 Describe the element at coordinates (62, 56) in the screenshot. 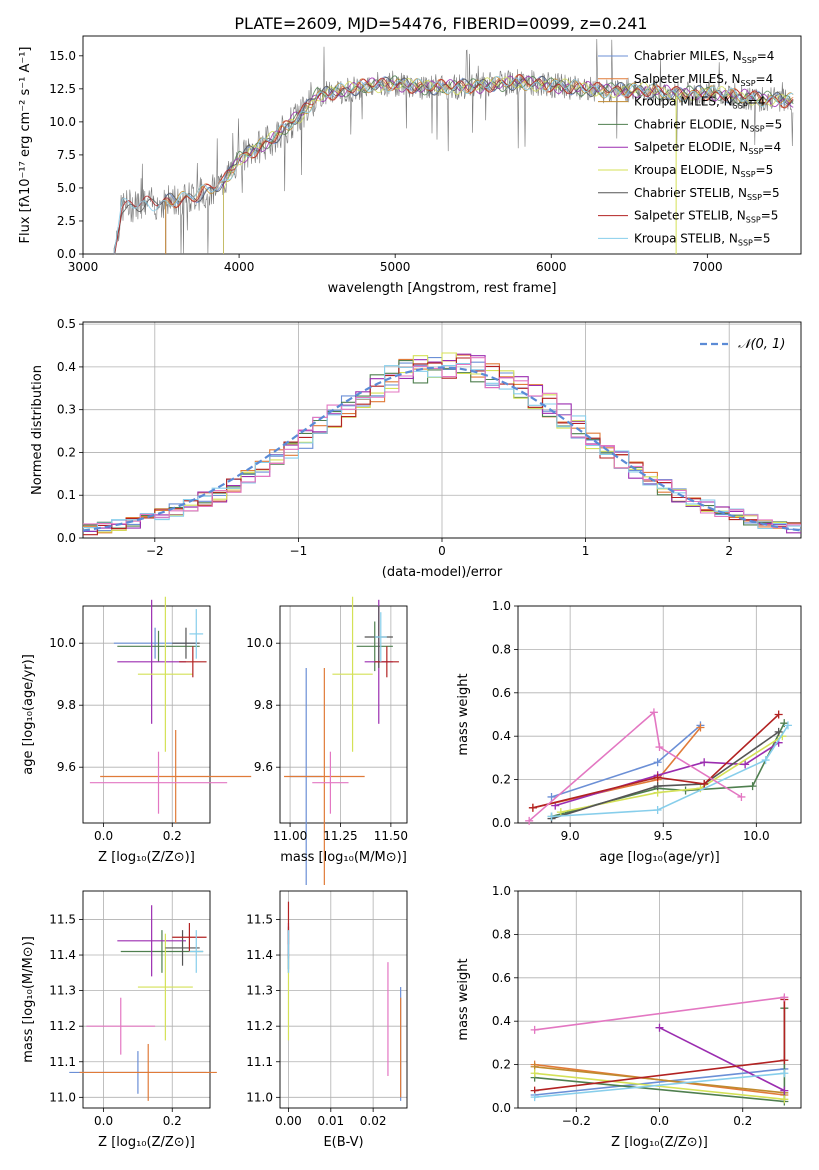

I see `y-tick-label: 15.0` at that location.